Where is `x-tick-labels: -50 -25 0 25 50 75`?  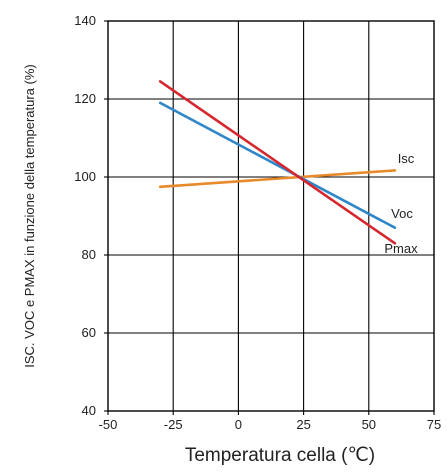 x-tick-labels: -50 -25 0 25 50 75 is located at coordinates (270, 424).